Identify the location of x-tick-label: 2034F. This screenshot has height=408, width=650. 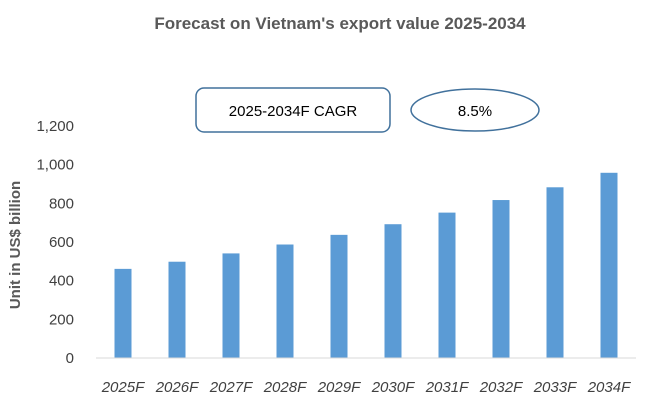
(609, 387).